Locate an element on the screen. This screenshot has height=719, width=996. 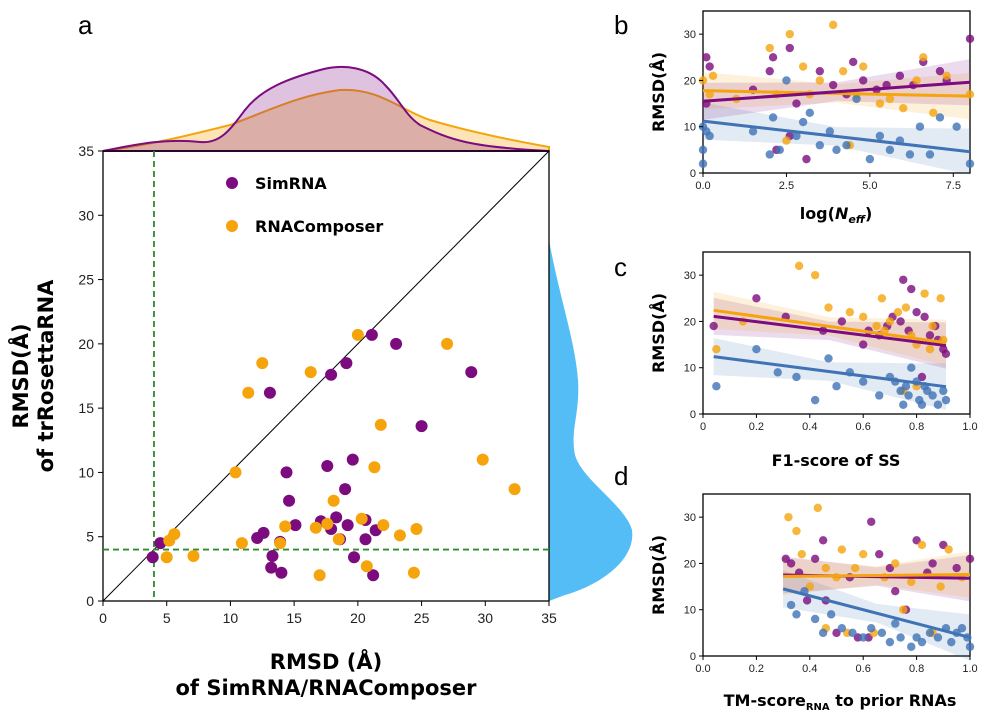
right-marginal-density is located at coordinates (591, 420).